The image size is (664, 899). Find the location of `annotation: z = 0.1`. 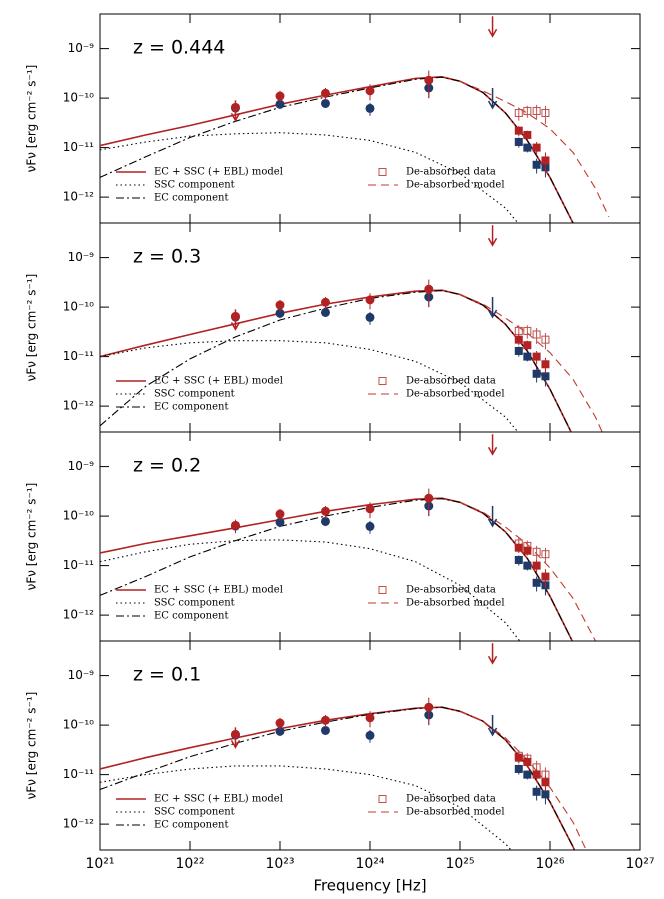

annotation: z = 0.1 is located at coordinates (167, 675).